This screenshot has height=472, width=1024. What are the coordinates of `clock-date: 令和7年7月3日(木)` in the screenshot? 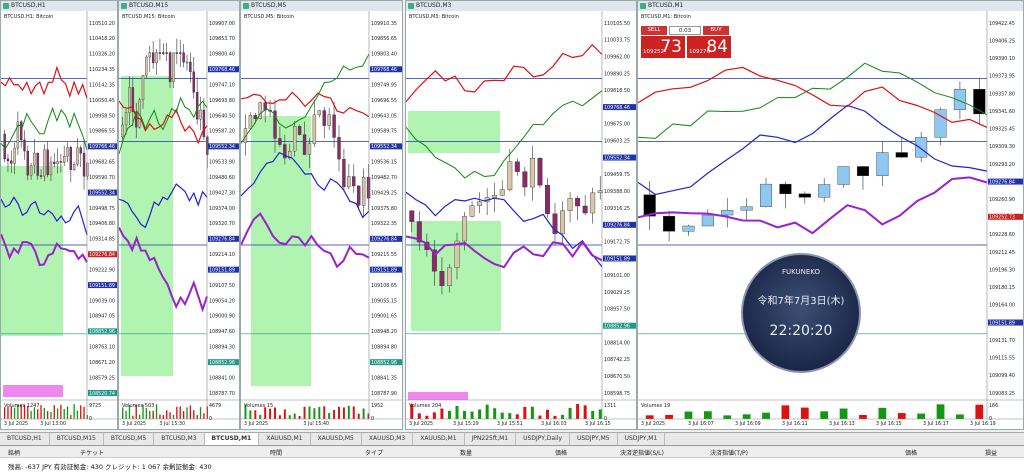 It's located at (801, 301).